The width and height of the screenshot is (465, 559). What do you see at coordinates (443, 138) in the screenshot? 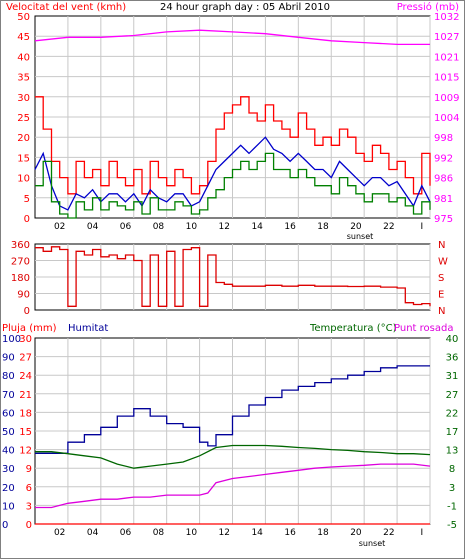
I see `pressure-y-tick-label: 998` at bounding box center [443, 138].